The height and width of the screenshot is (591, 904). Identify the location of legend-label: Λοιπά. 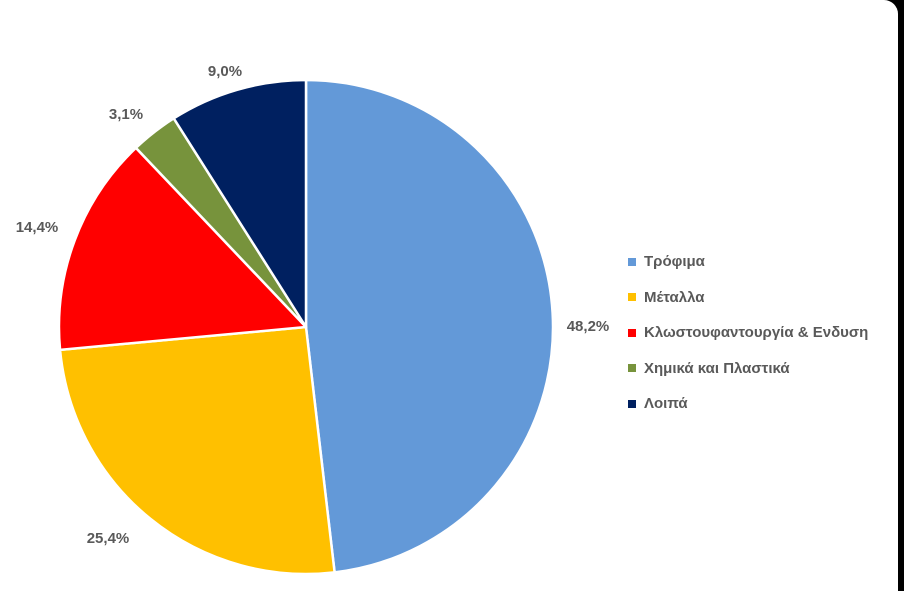
(666, 404).